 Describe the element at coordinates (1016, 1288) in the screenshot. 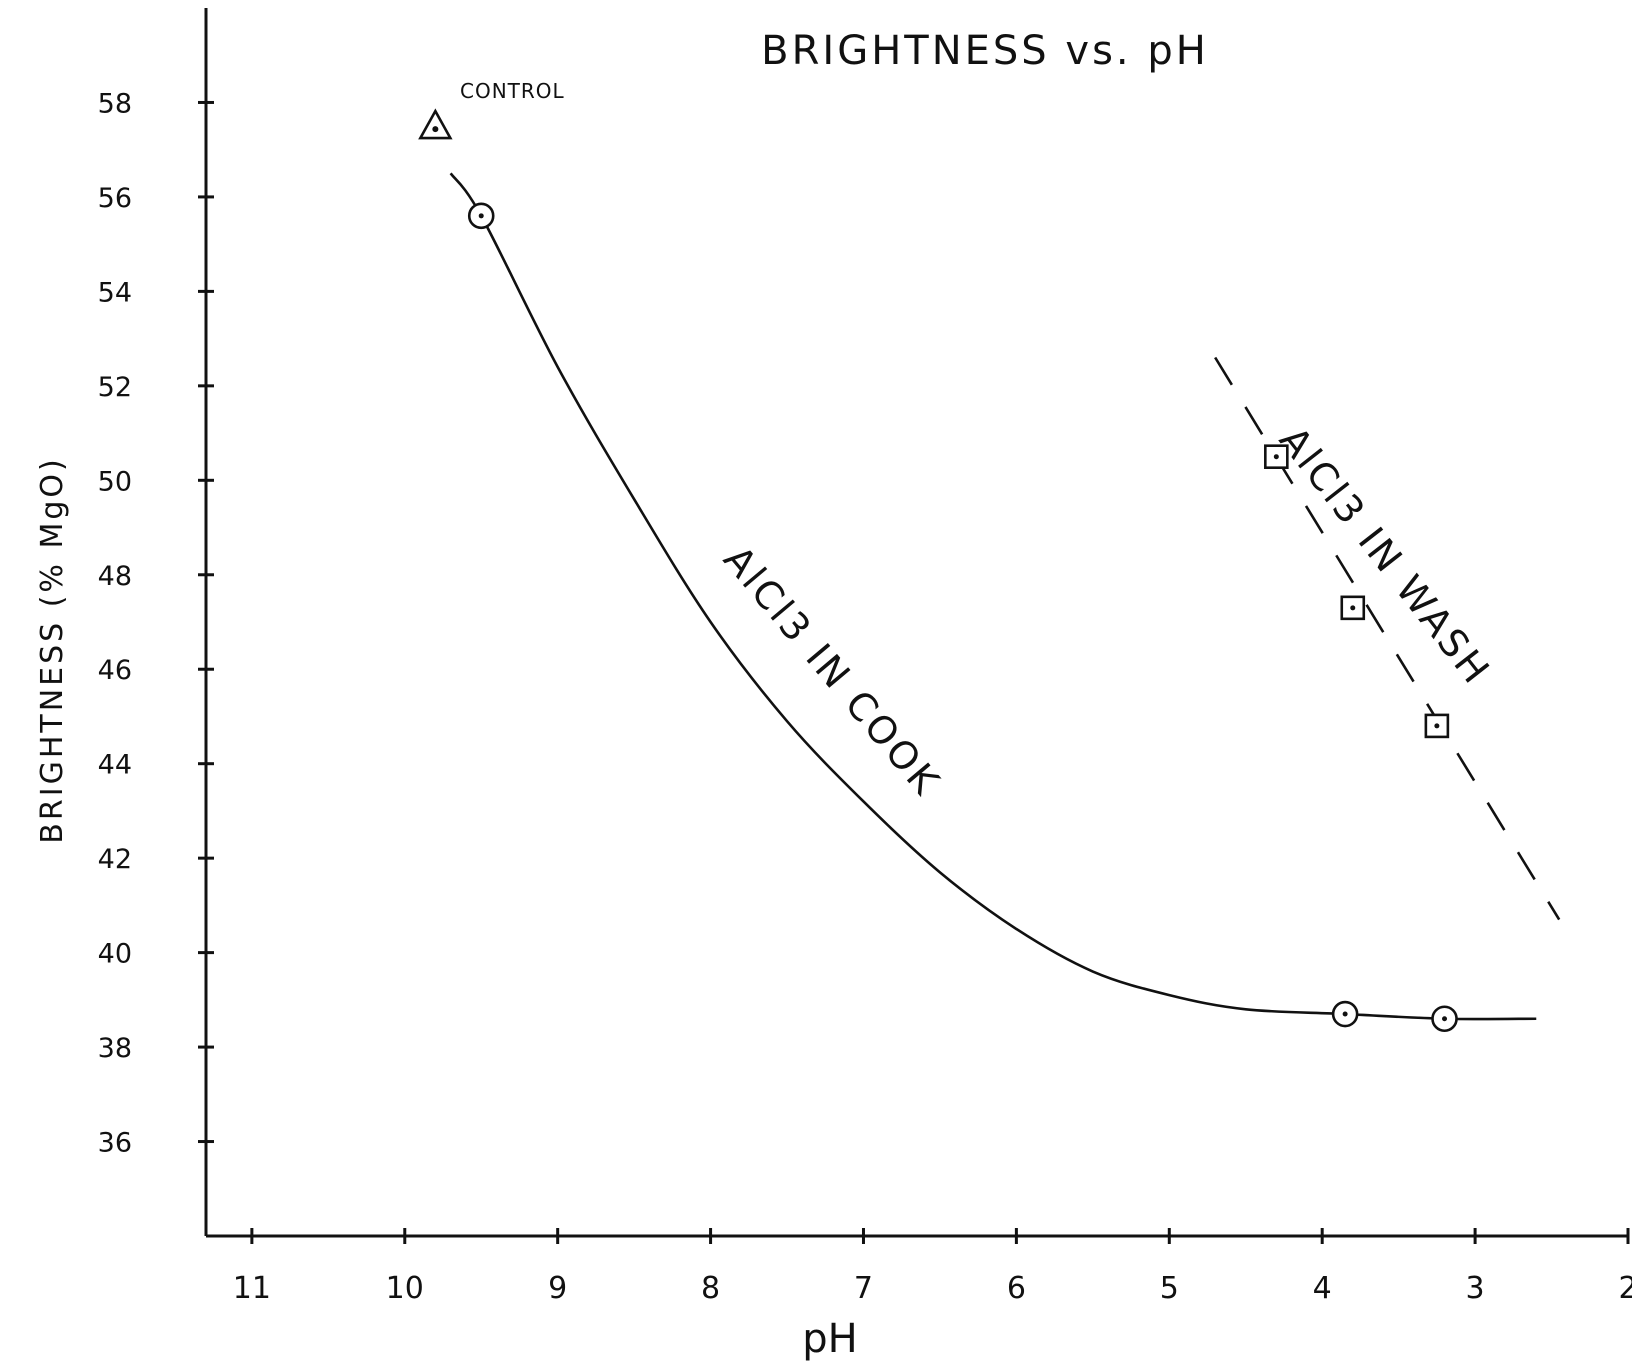

I see `x-tick-label: 6` at that location.